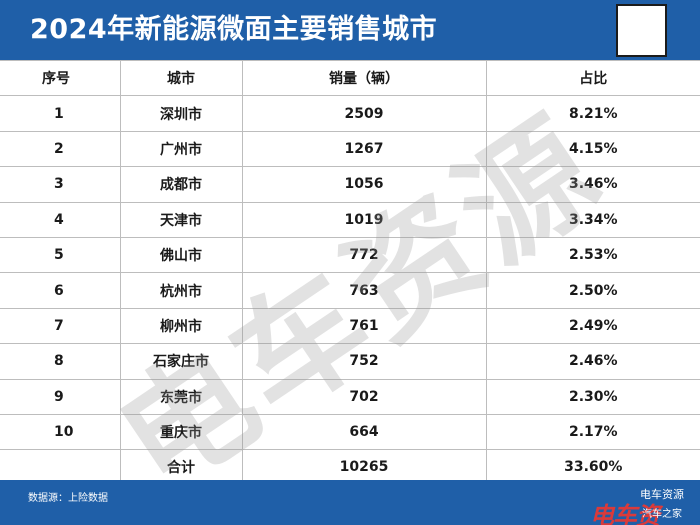  I want to click on rank-cell: 6, so click(60, 290).